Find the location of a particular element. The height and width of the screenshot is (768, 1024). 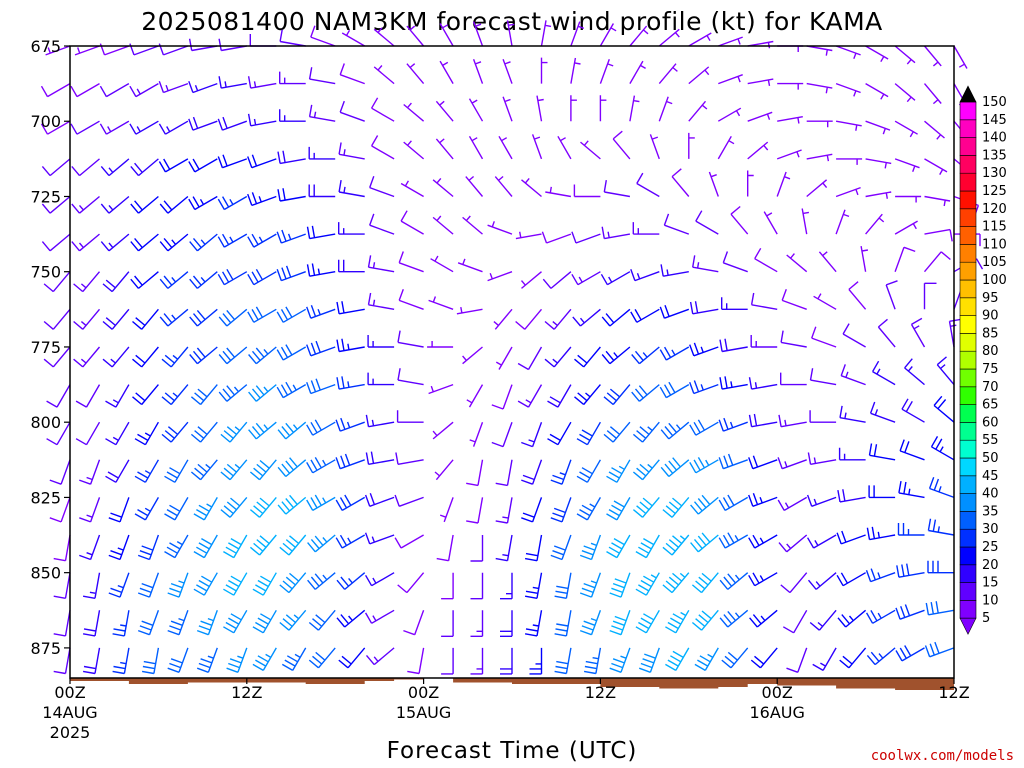

colorbar-label: 115 is located at coordinates (994, 227).